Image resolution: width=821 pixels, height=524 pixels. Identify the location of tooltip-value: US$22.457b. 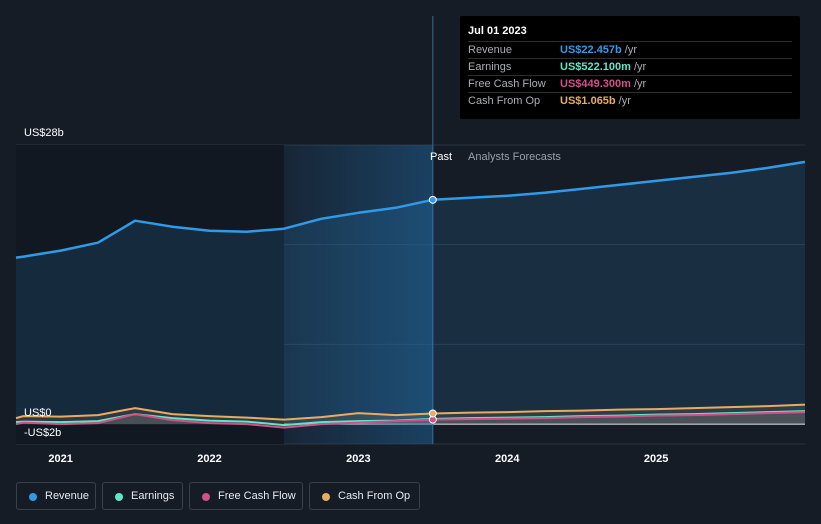
(591, 50).